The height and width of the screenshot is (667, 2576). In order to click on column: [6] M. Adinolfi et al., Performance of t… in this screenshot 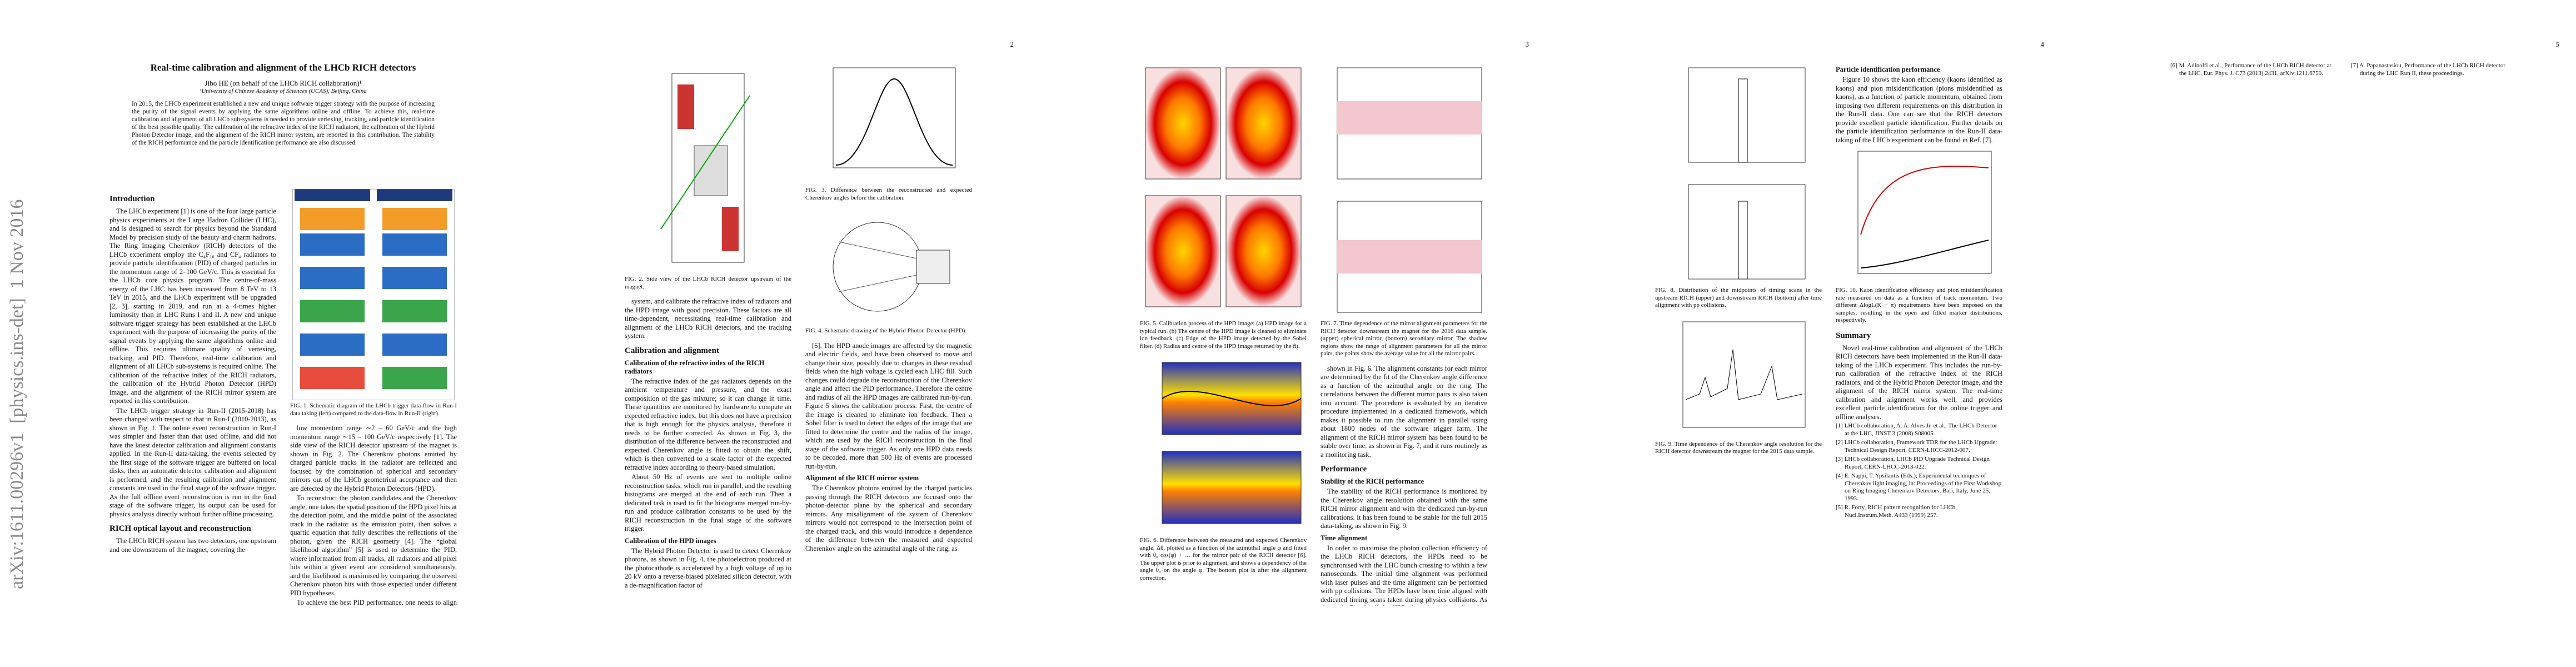, I will do `click(2253, 334)`.